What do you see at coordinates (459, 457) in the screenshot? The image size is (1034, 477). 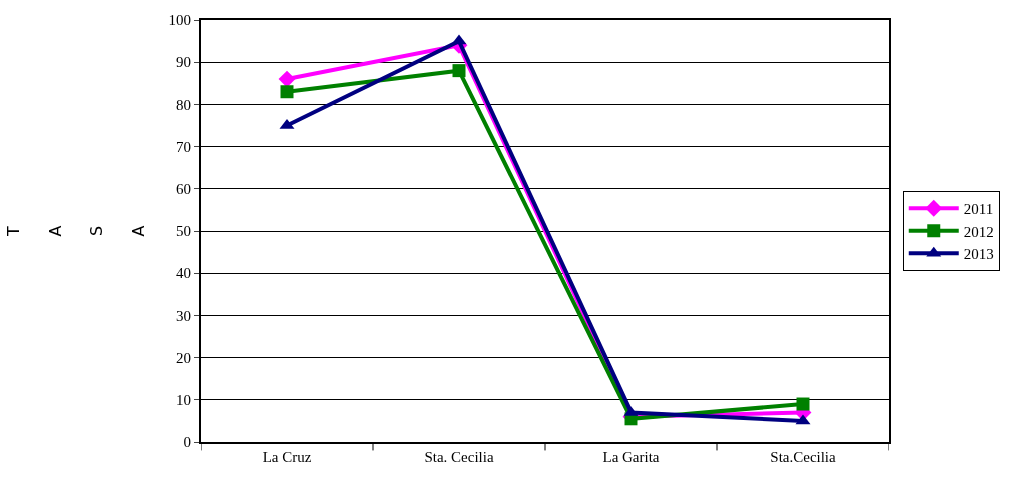 I see `x-tick-label: Sta. Cecilia` at bounding box center [459, 457].